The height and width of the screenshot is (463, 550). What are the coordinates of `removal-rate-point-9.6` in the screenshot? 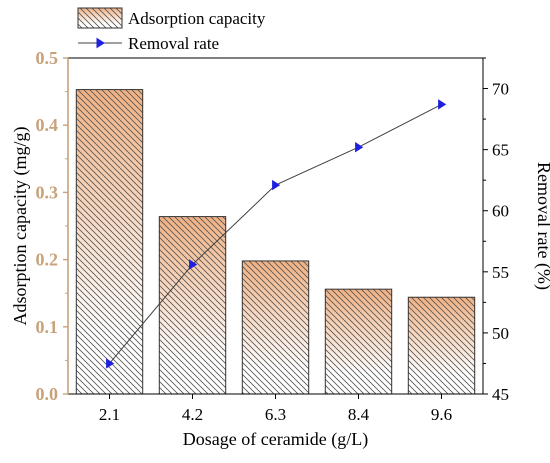 It's located at (442, 104).